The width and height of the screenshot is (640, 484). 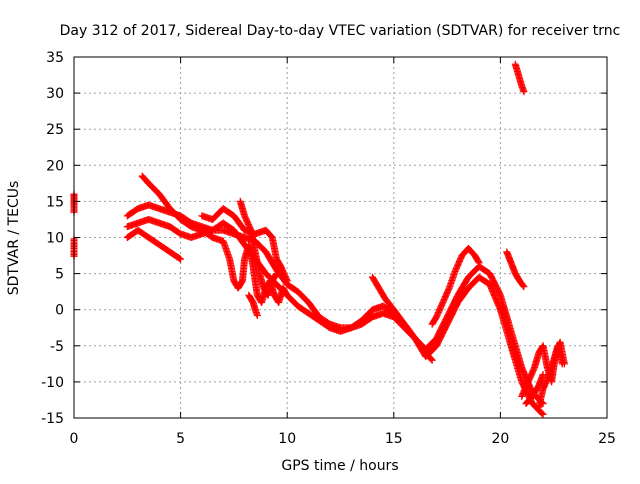 What do you see at coordinates (59, 311) in the screenshot?
I see `y-tick-label: 0` at bounding box center [59, 311].